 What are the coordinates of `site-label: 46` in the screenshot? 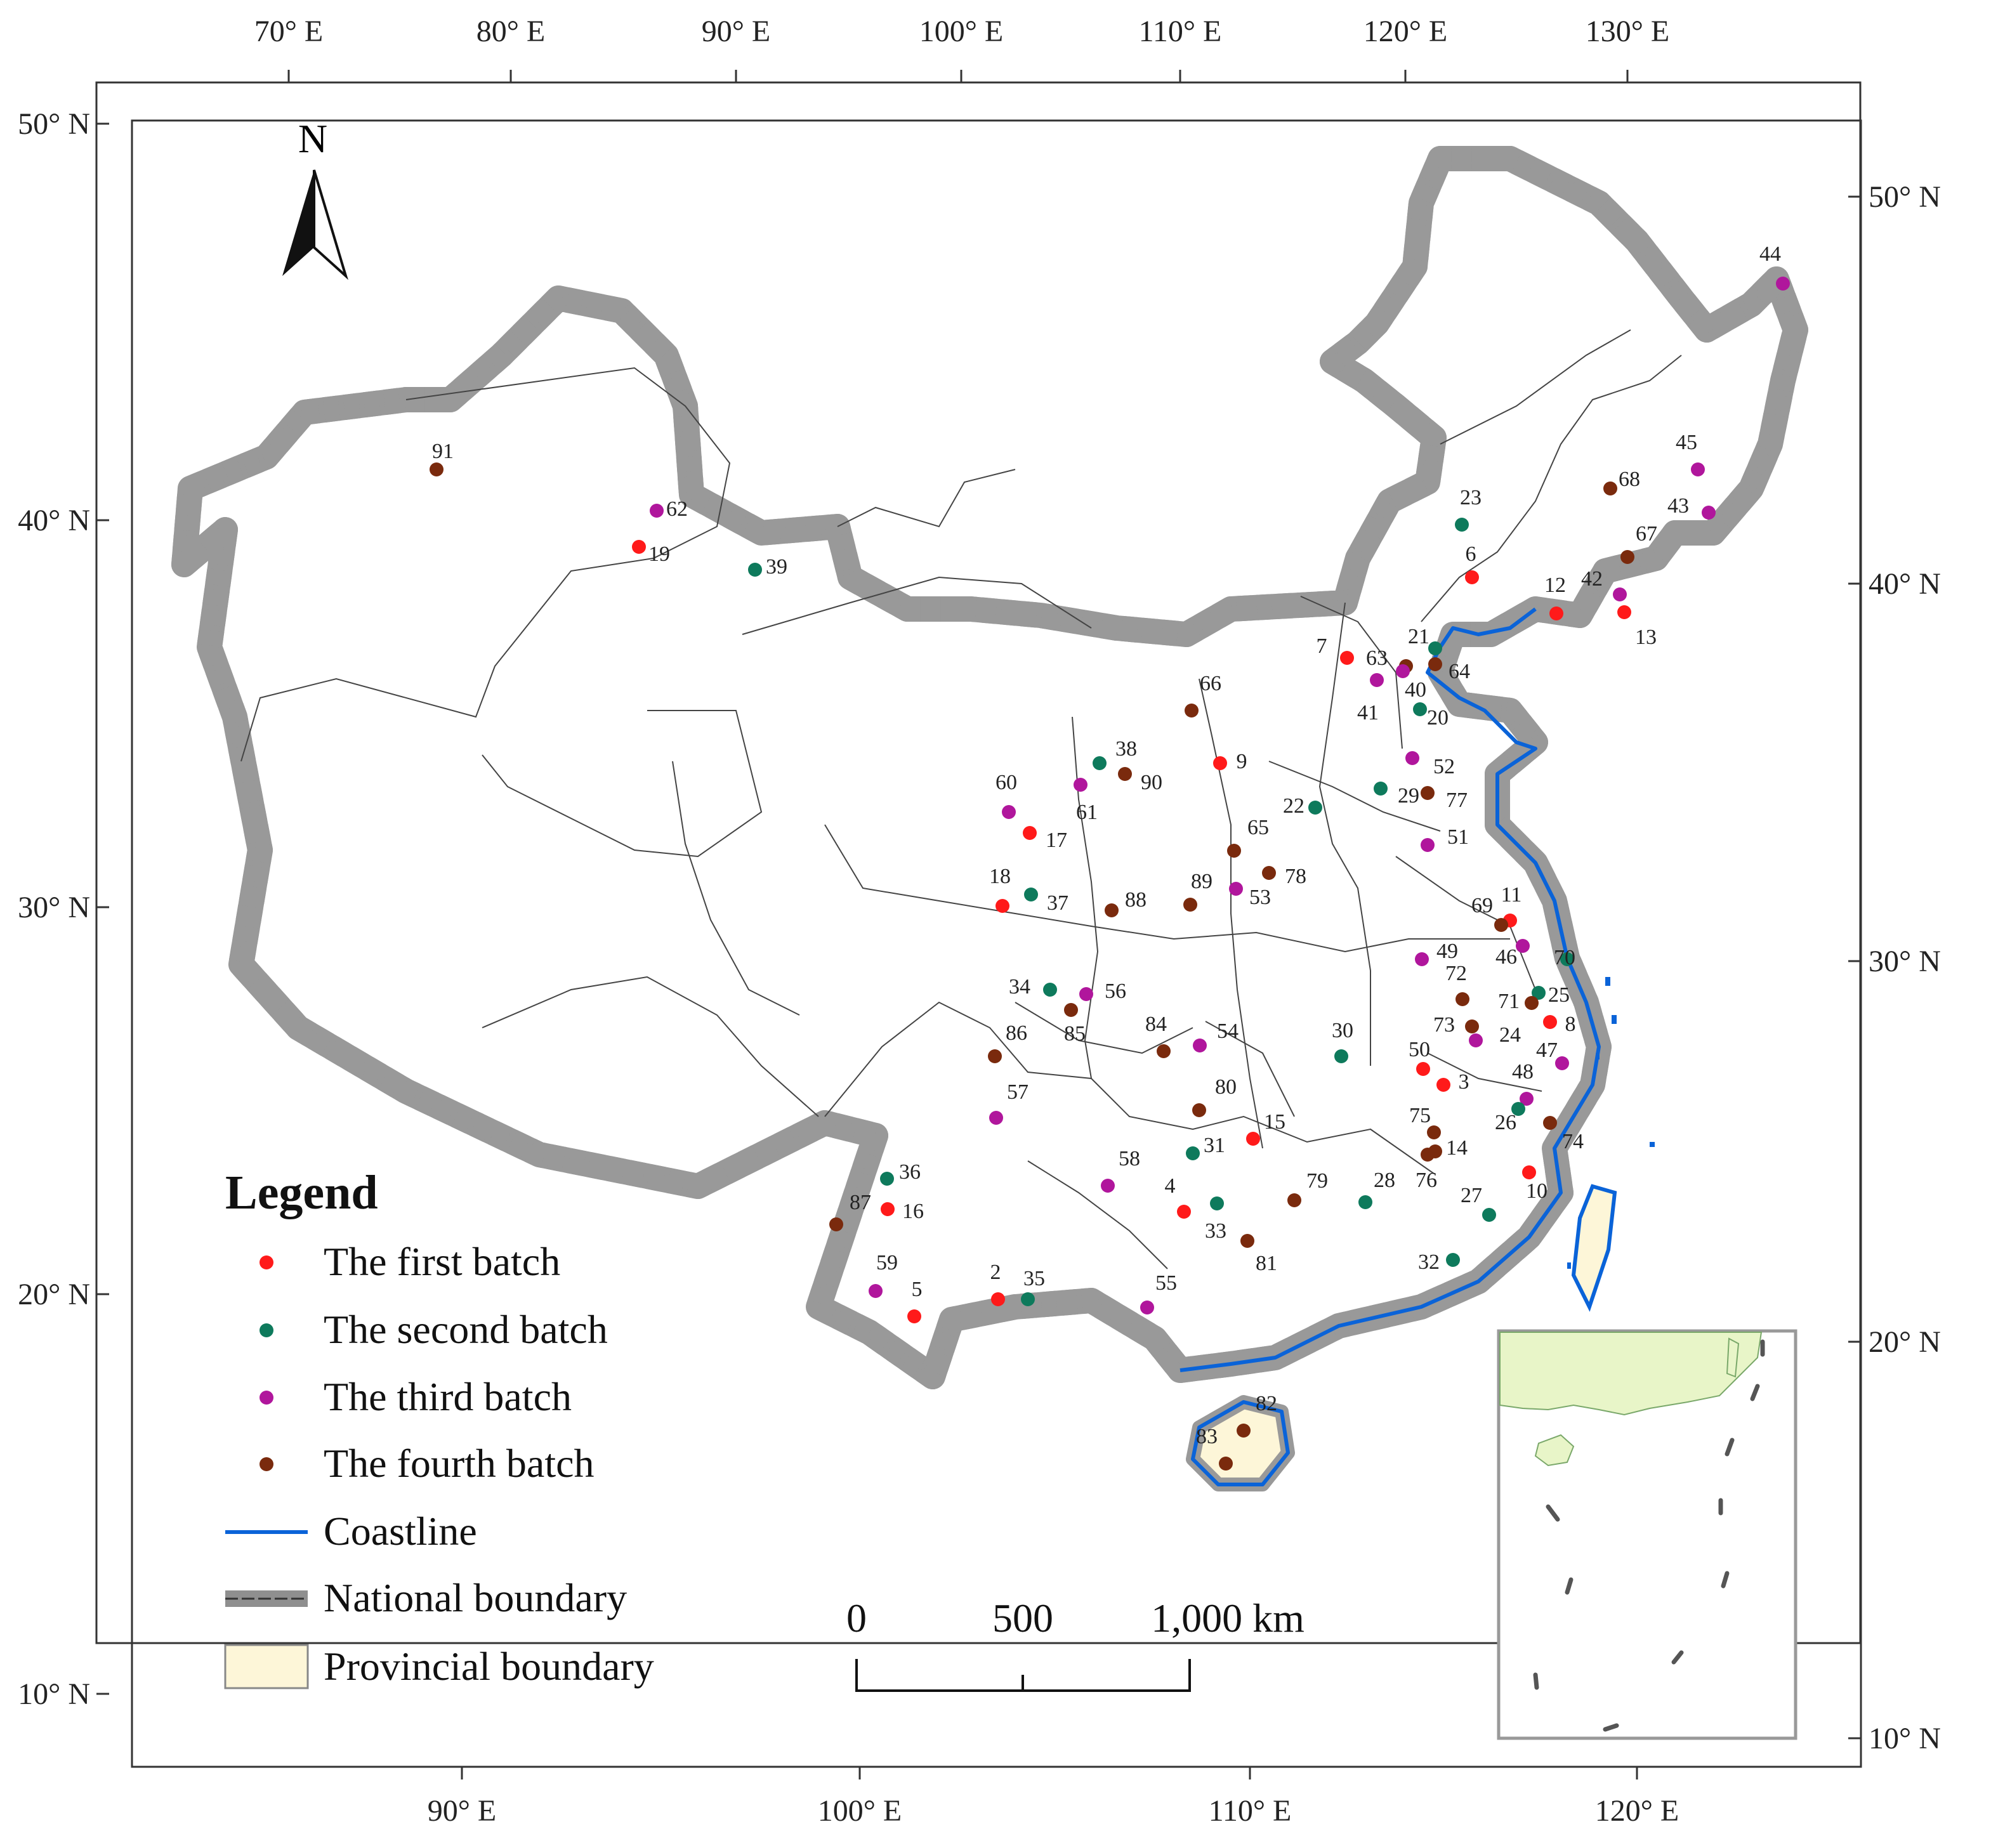 It's located at (1506, 957).